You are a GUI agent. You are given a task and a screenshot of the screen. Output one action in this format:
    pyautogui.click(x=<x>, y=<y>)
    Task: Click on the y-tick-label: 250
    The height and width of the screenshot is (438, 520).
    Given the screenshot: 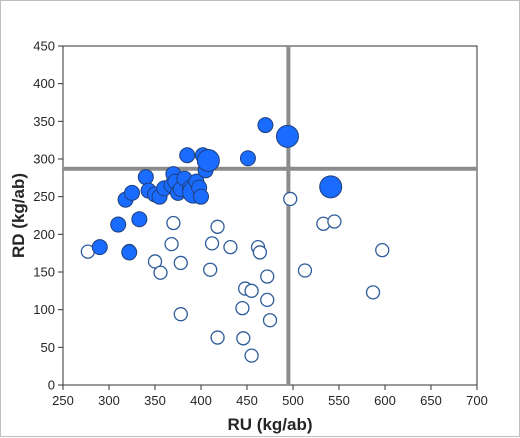 What is the action you would take?
    pyautogui.click(x=44, y=196)
    